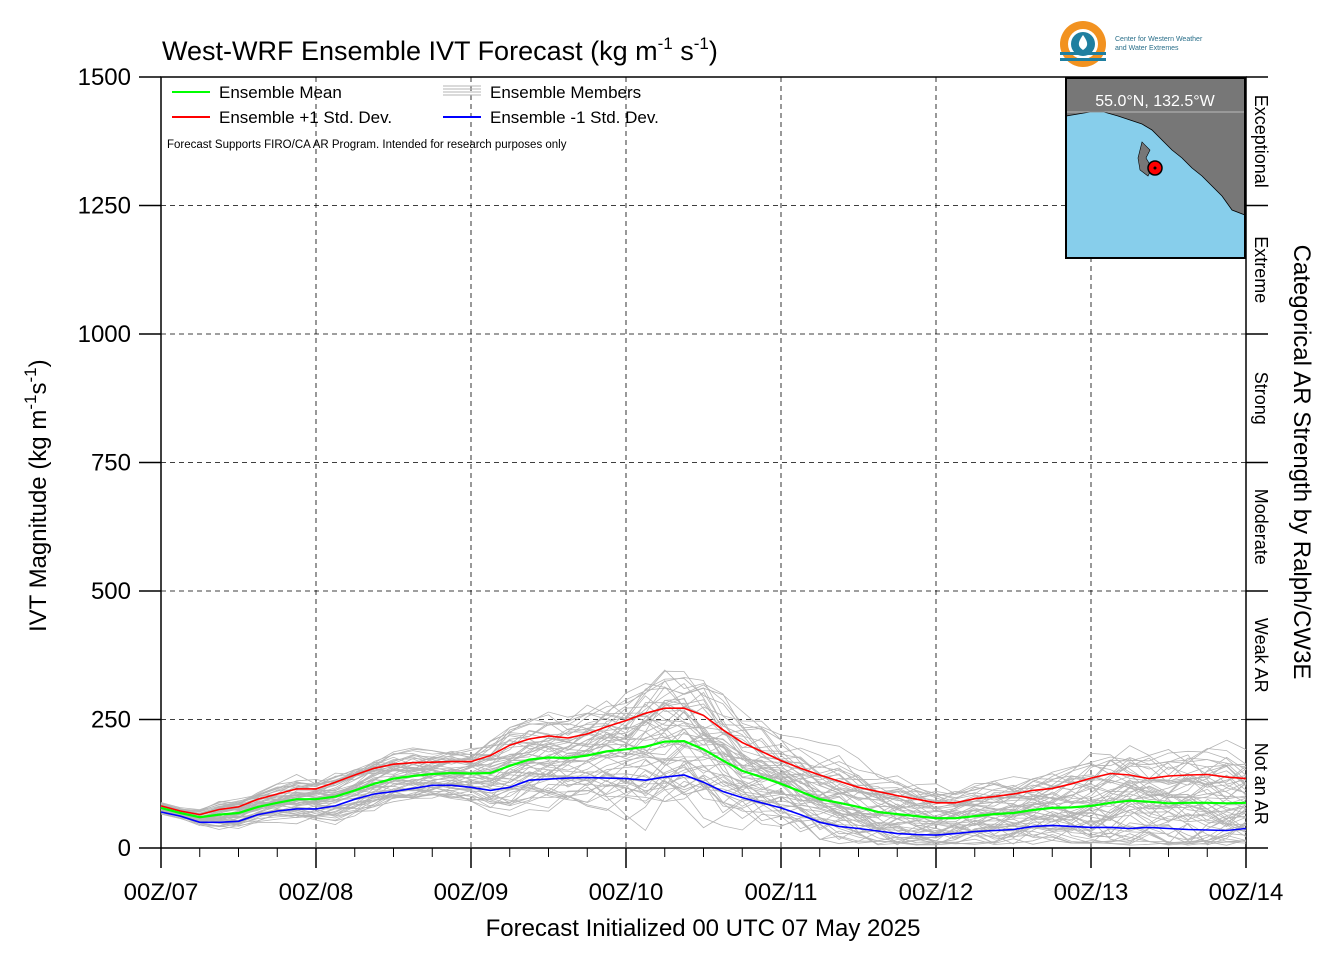  I want to click on y-tick-label: 500, so click(111, 591).